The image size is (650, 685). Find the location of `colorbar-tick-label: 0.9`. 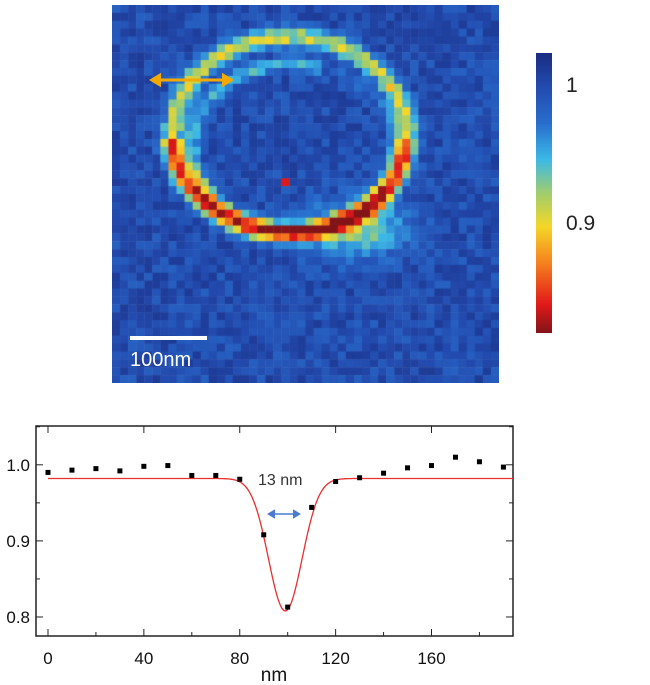

colorbar-tick-label: 0.9 is located at coordinates (581, 223).